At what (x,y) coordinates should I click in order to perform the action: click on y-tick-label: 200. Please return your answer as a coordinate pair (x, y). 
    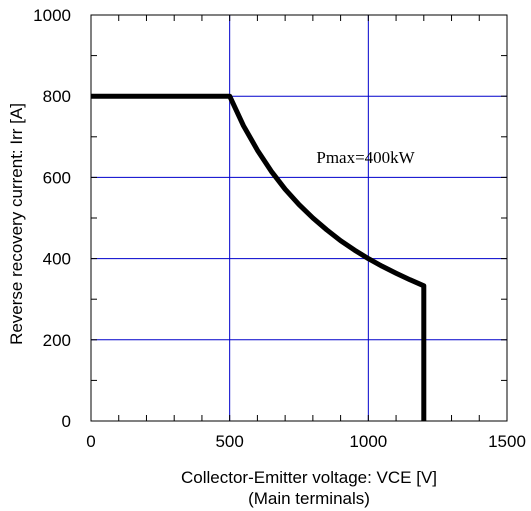
    Looking at the image, I should click on (57, 340).